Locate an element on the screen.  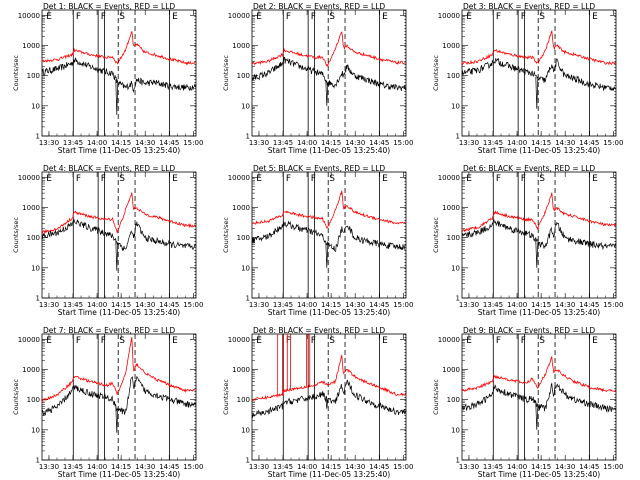
panel-title: Det 8: BLACK = Events, RED = LLD is located at coordinates (319, 330).